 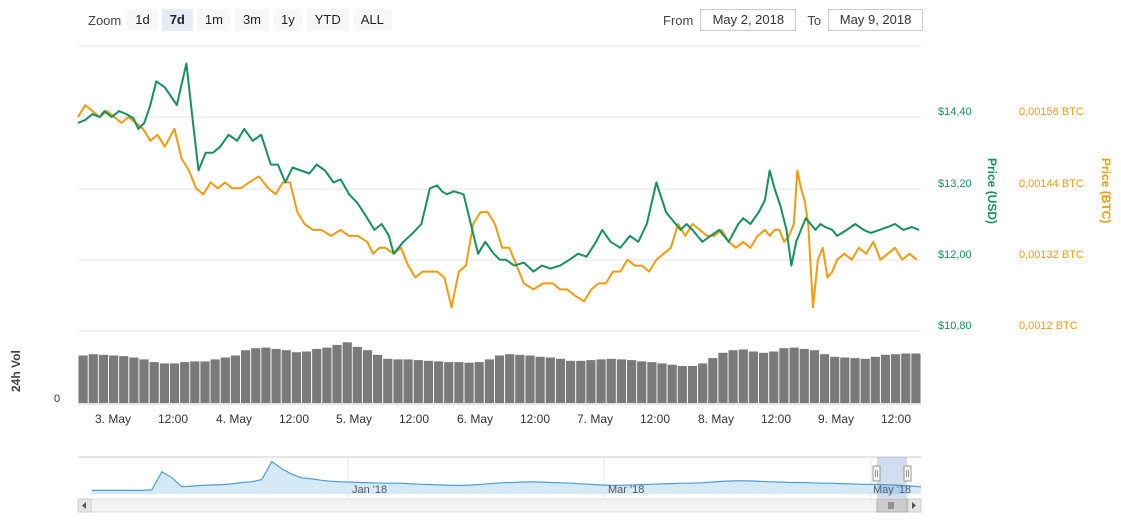 I want to click on navigator-tick-label: Jan '18, so click(x=369, y=490).